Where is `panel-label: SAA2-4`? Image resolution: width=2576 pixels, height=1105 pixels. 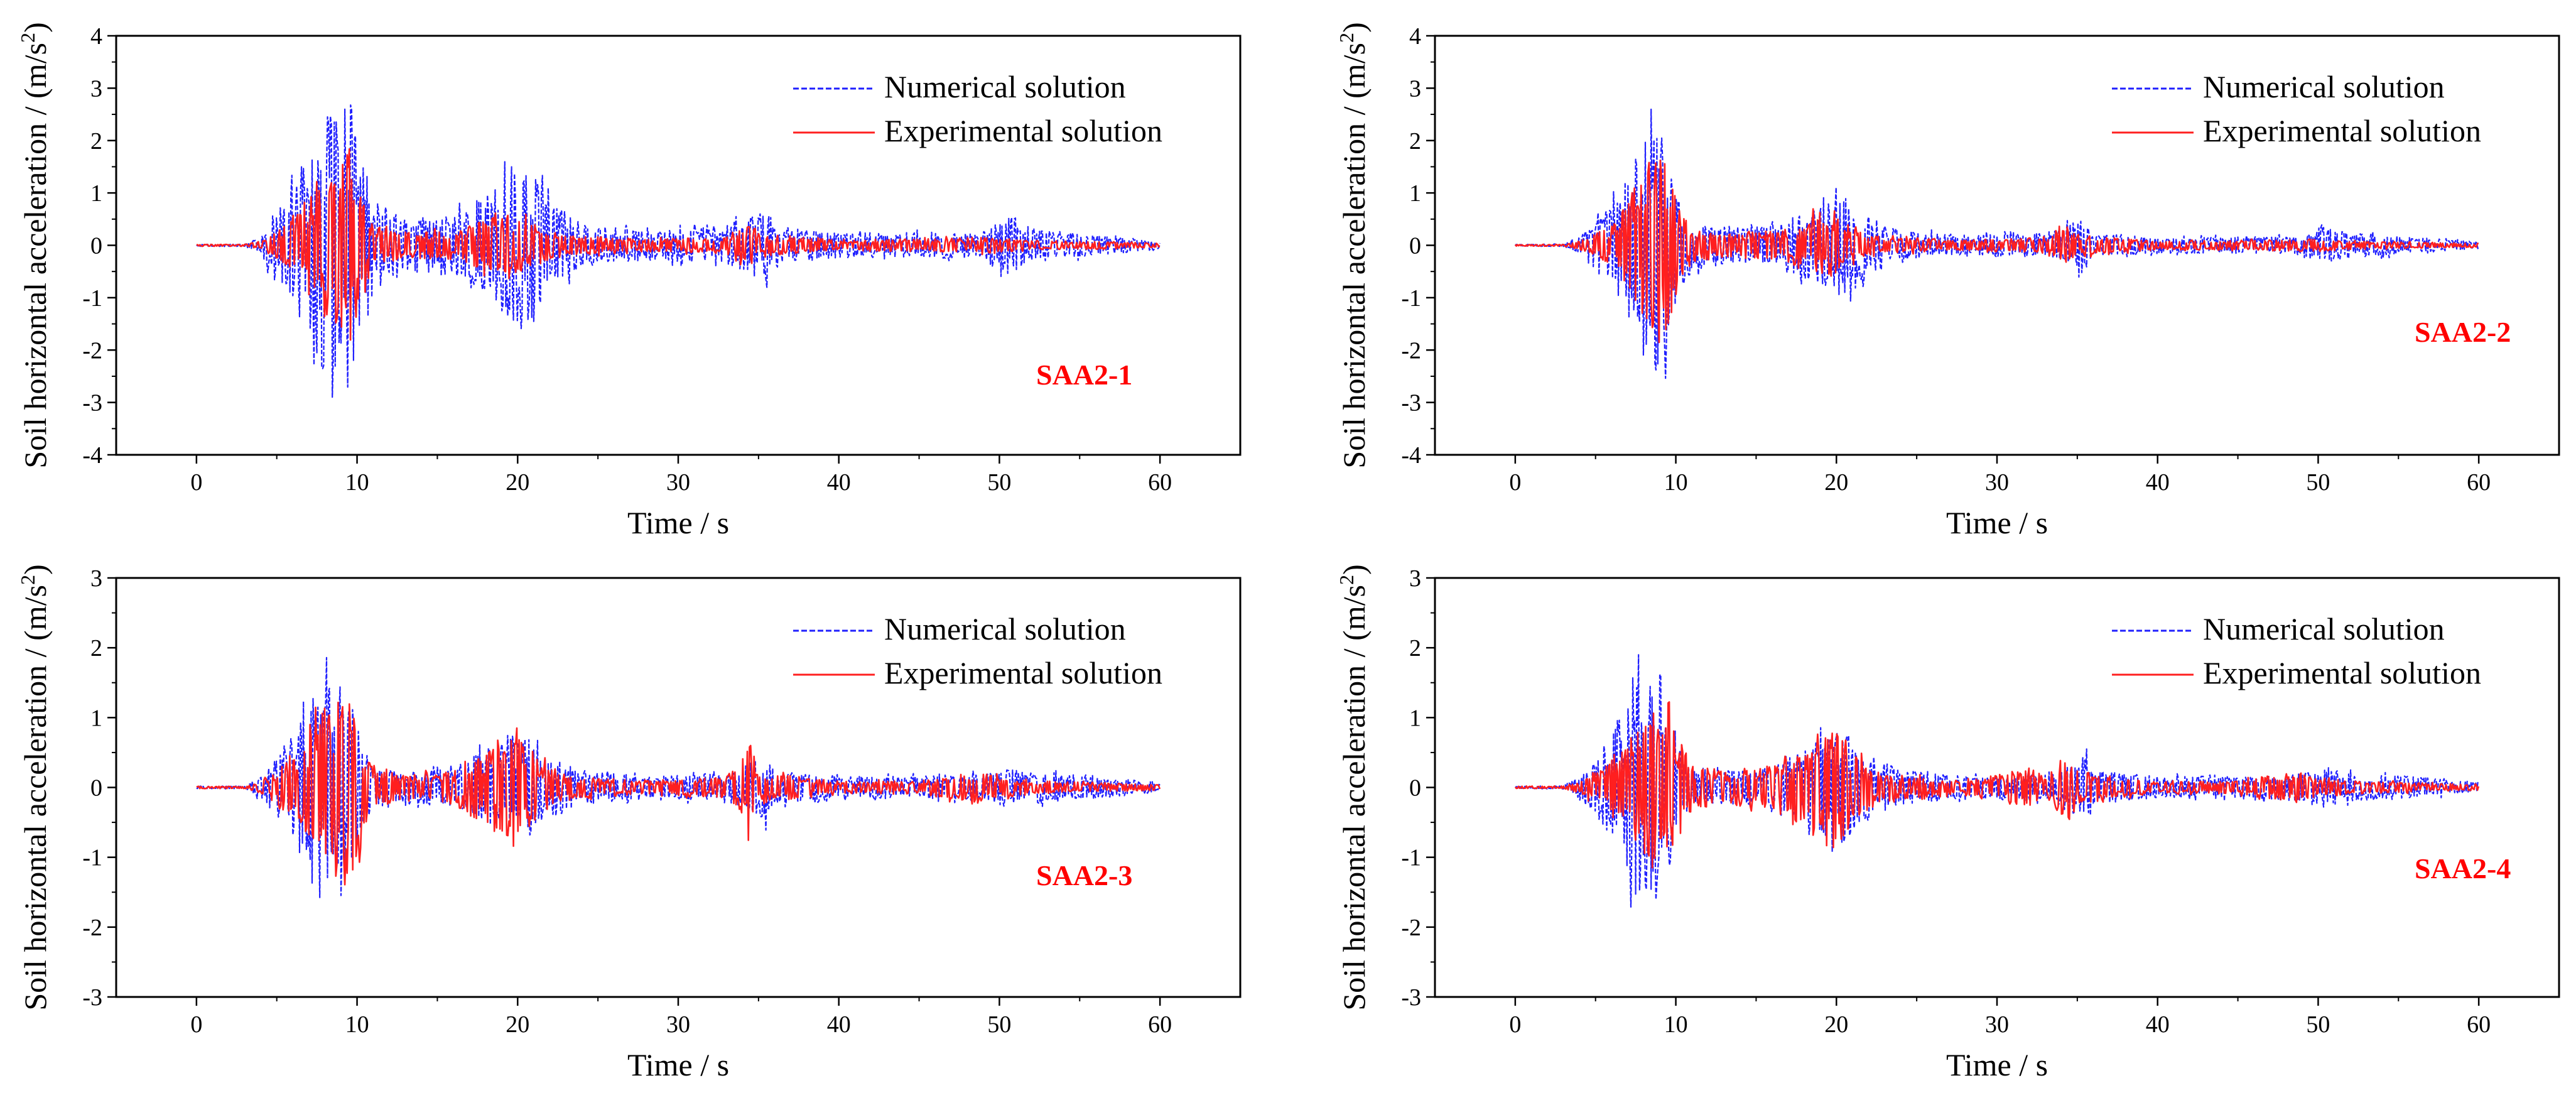
panel-label: SAA2-4 is located at coordinates (2463, 868).